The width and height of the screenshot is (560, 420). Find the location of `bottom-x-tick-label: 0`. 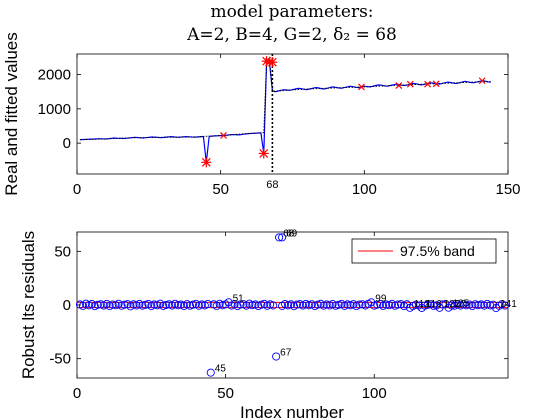

bottom-x-tick-label: 0 is located at coordinates (77, 393).